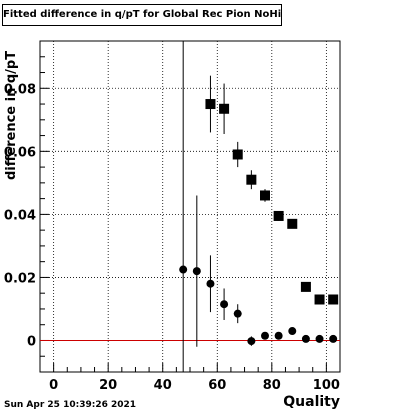  What do you see at coordinates (163, 385) in the screenshot?
I see `x-tick-label: 40` at bounding box center [163, 385].